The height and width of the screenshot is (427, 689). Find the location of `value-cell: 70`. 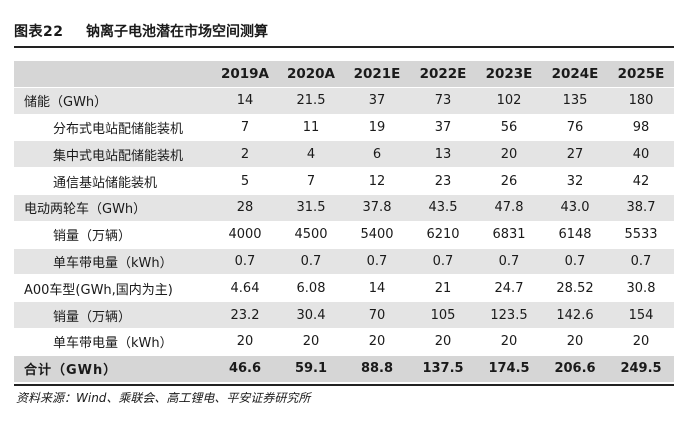

value-cell: 70 is located at coordinates (377, 315).